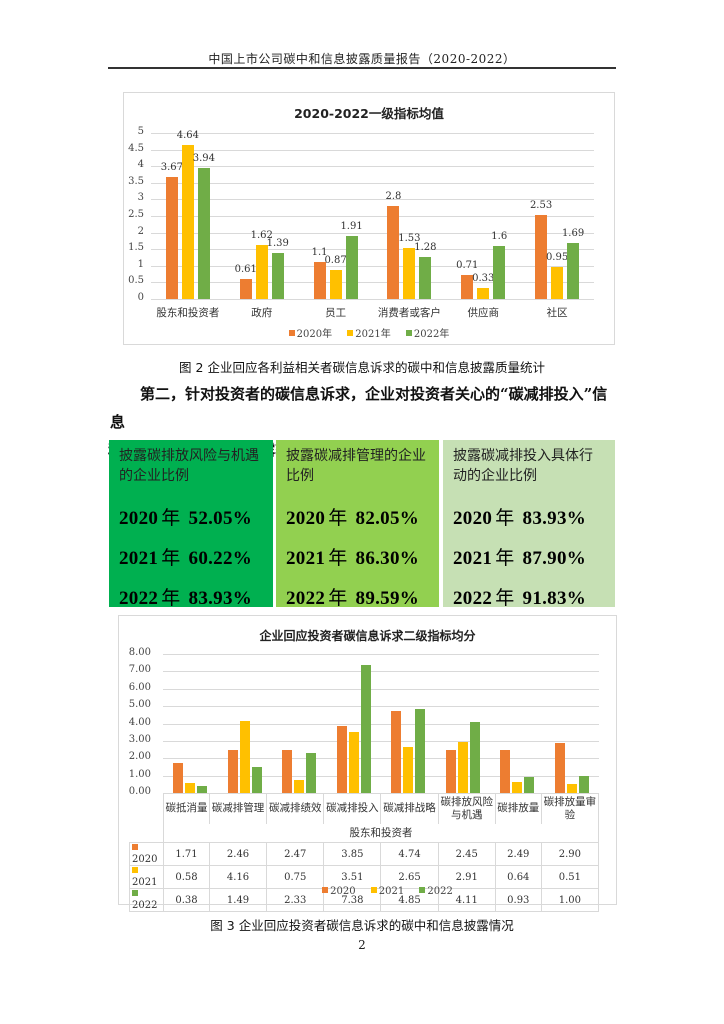  I want to click on series-label: 2022, so click(146, 900).